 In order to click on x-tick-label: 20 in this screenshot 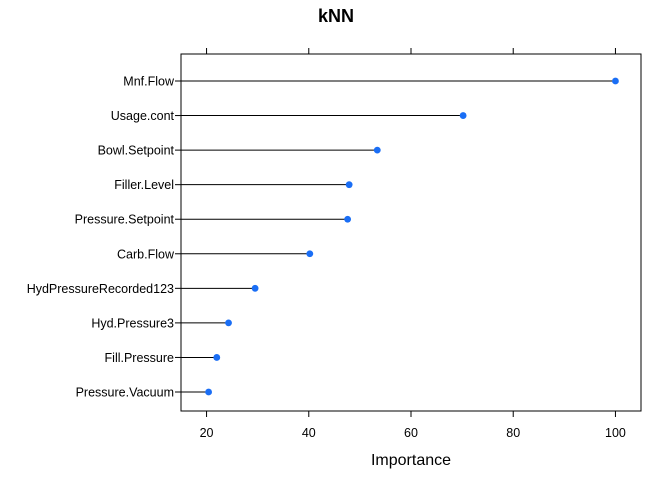, I will do `click(207, 433)`.